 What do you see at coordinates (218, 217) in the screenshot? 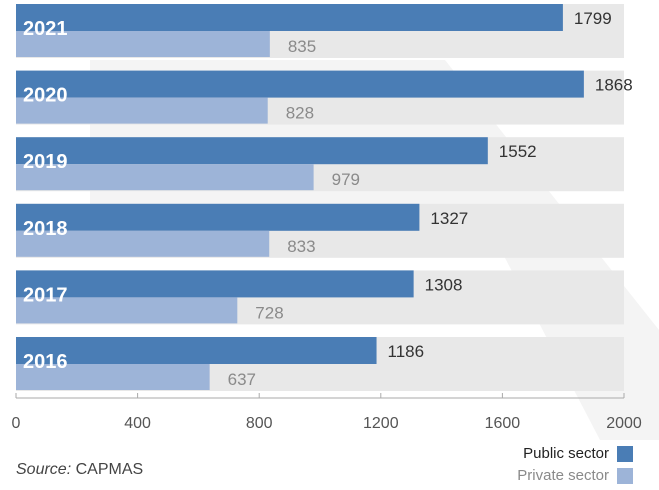
I see `bar-public-2018` at bounding box center [218, 217].